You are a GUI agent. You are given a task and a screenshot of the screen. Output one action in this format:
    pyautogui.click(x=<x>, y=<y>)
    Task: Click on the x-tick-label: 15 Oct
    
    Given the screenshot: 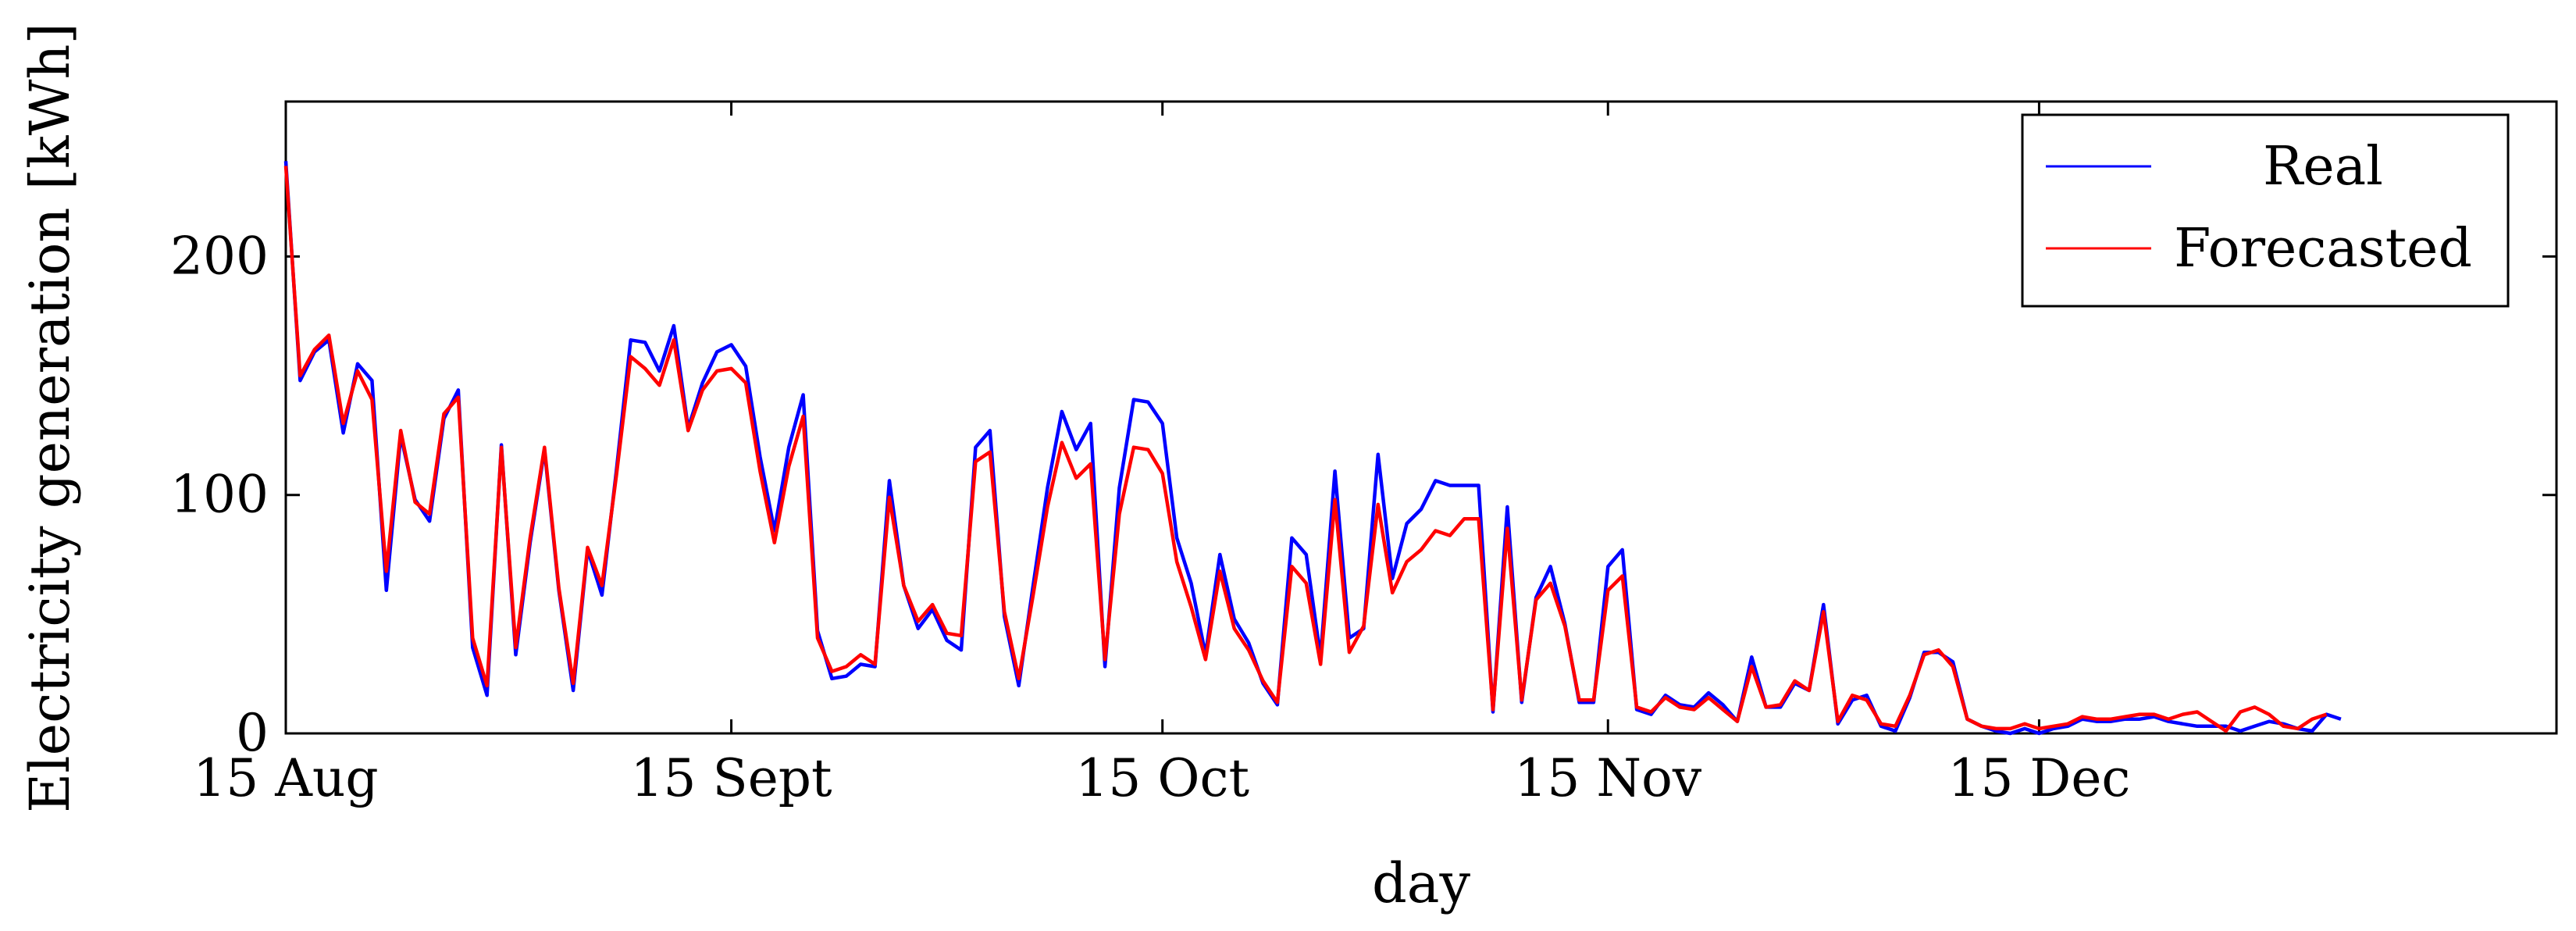 What is the action you would take?
    pyautogui.click(x=1162, y=778)
    